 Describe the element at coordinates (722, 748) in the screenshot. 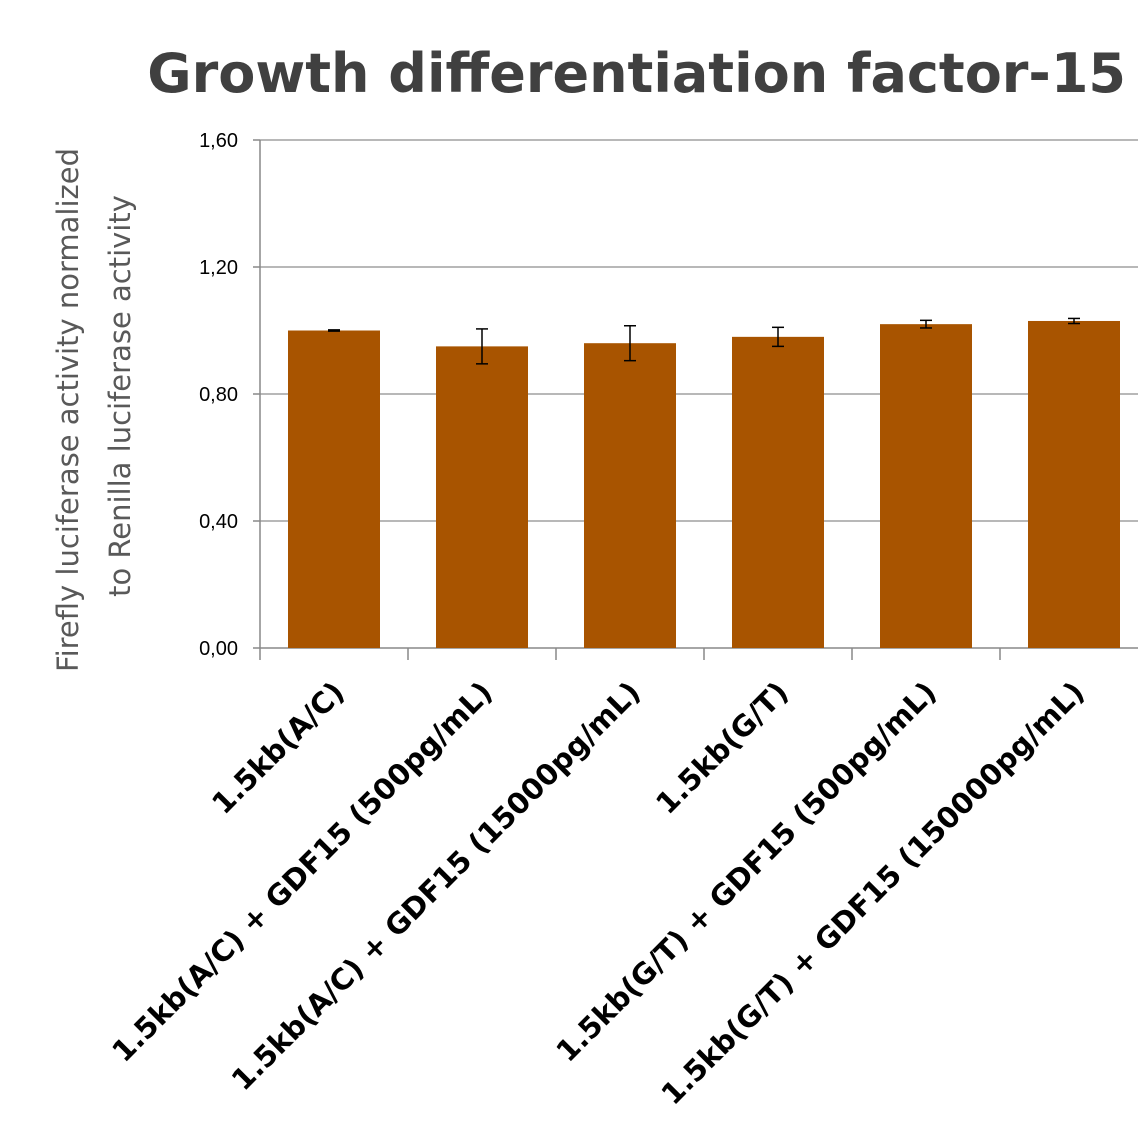

I see `category-label: 1.5kb(G/T)` at that location.